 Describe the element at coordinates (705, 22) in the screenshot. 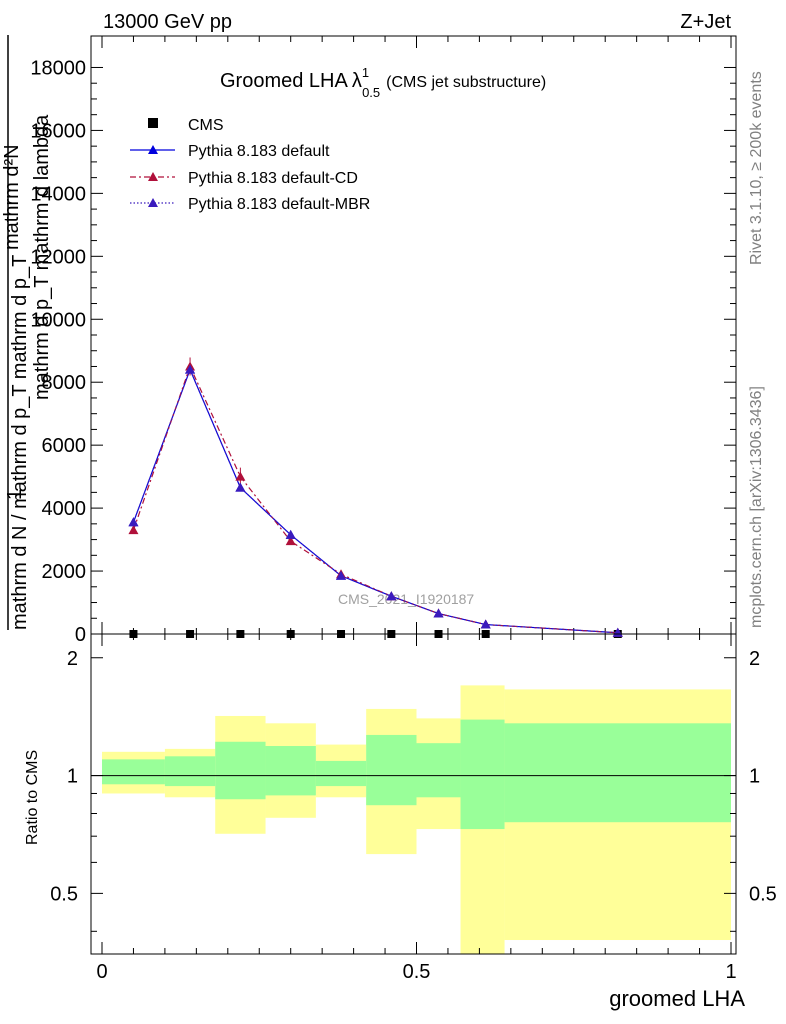

I see `header-right-label: Z+Jet` at that location.